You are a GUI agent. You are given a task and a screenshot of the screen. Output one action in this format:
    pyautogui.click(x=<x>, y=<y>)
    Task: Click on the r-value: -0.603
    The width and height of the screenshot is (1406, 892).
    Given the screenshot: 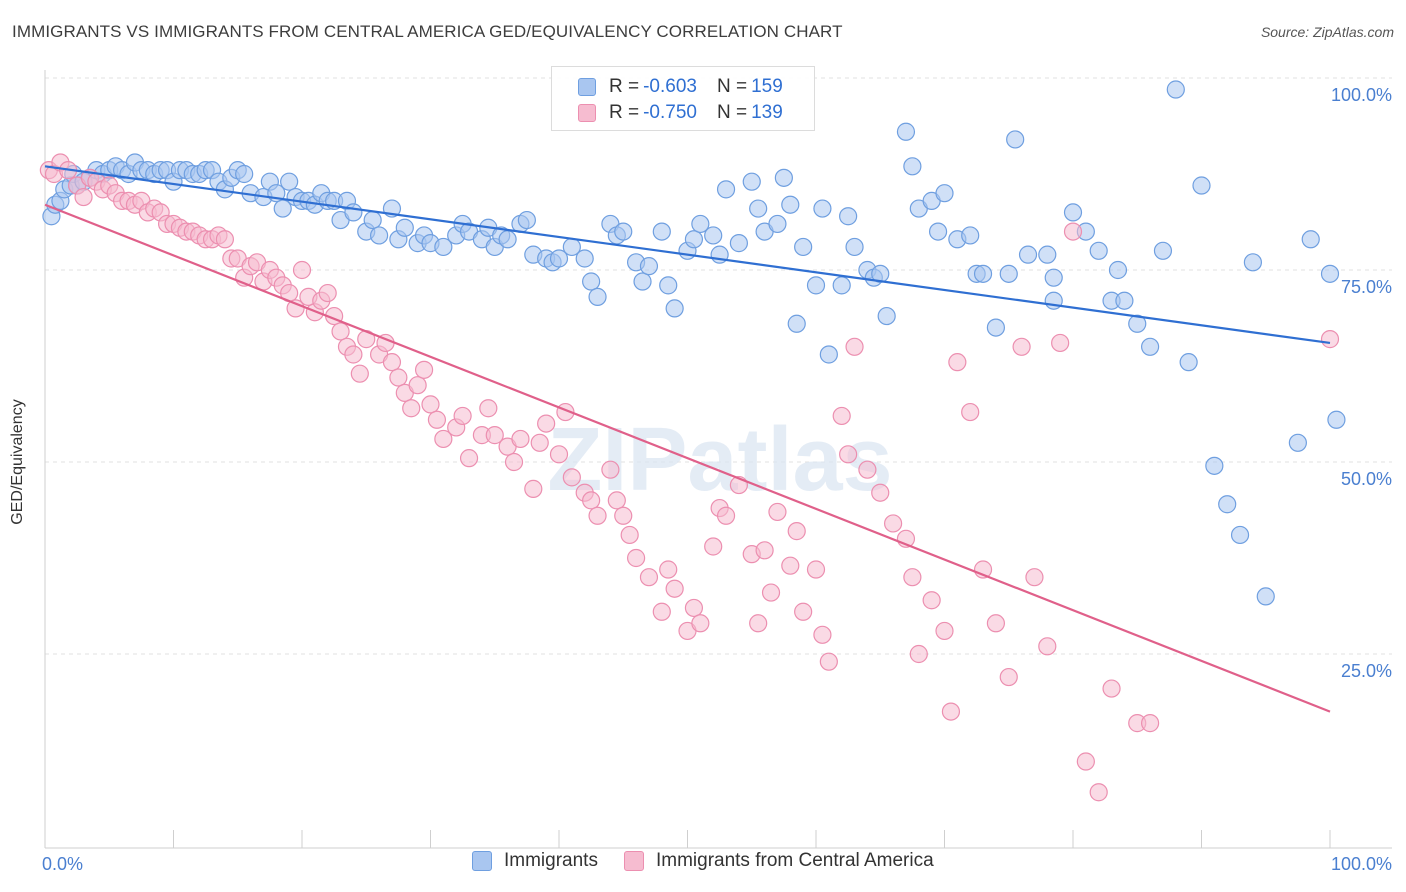 What is the action you would take?
    pyautogui.click(x=670, y=86)
    